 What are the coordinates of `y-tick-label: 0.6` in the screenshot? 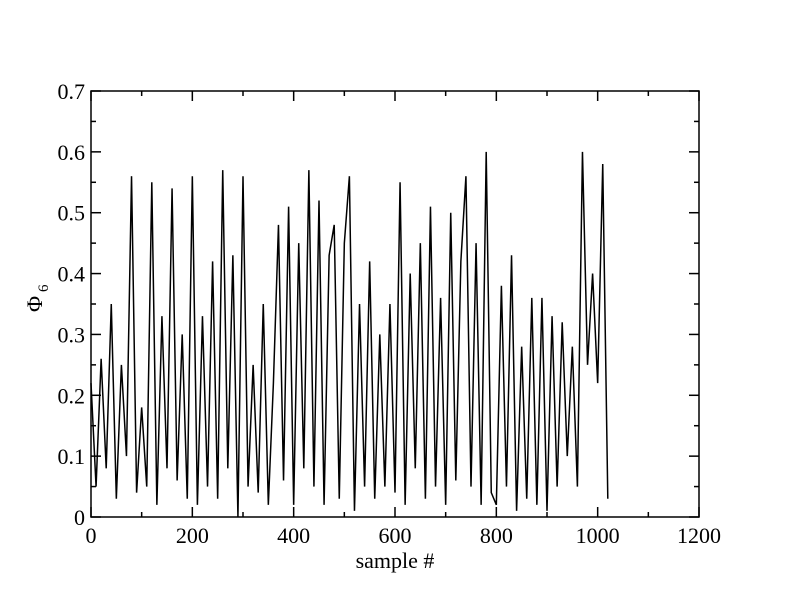 It's located at (72, 152).